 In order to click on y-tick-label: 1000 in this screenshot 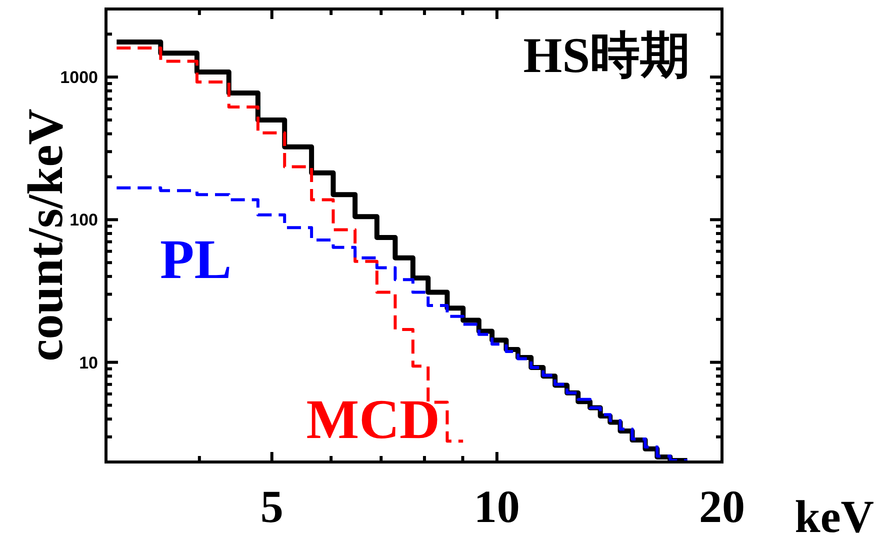, I will do `click(79, 78)`.